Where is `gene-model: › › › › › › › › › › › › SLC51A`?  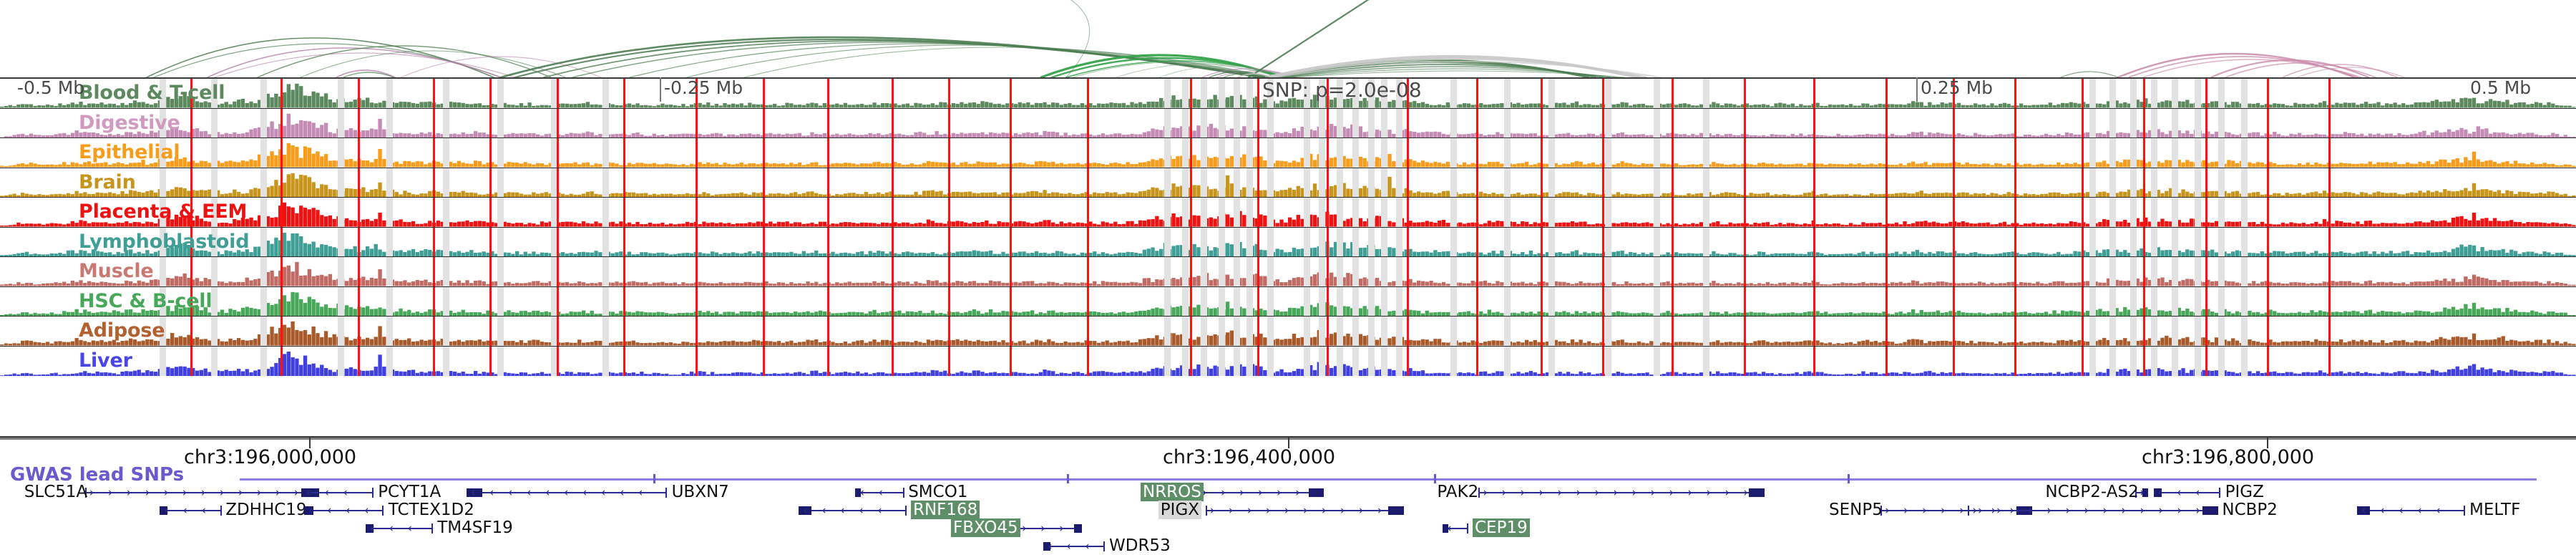 gene-model: › › › › › › › › › › › › SLC51A is located at coordinates (172, 492).